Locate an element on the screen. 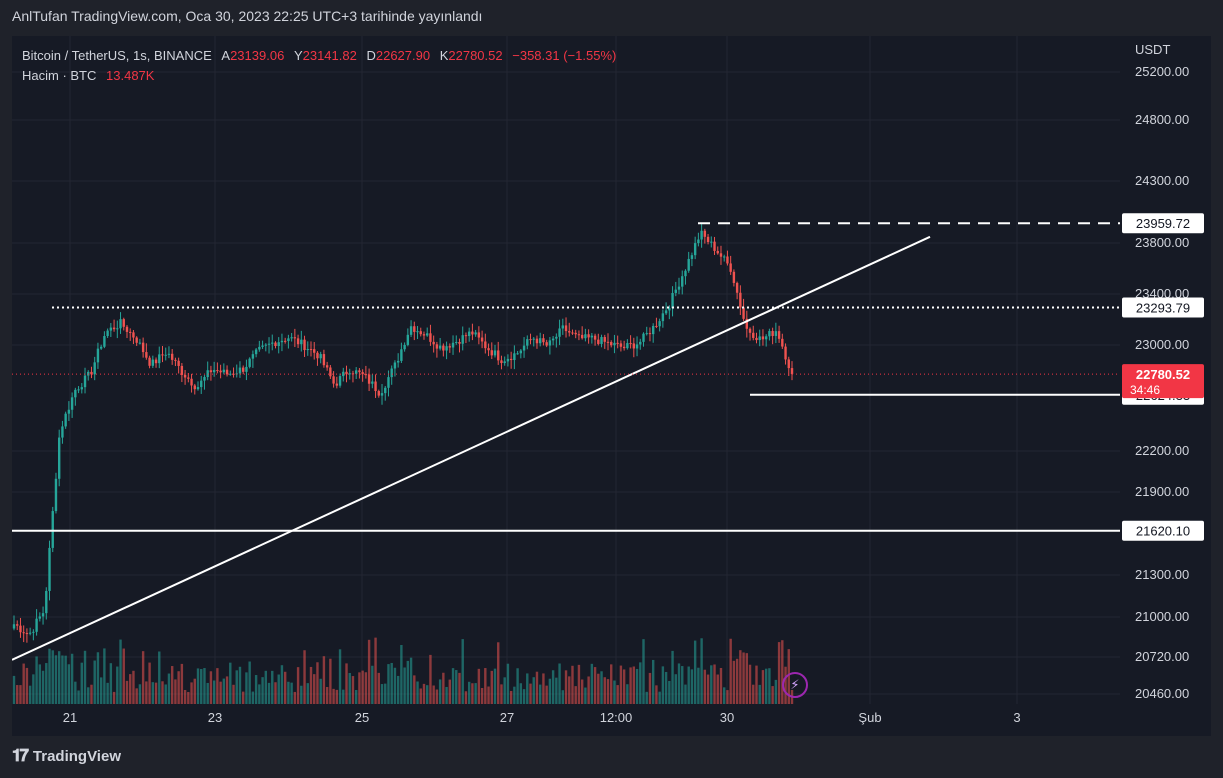 This screenshot has width=1223, height=778. symbol-title: Bitcoin / TetherUS, 1s, BINANCE is located at coordinates (117, 55).